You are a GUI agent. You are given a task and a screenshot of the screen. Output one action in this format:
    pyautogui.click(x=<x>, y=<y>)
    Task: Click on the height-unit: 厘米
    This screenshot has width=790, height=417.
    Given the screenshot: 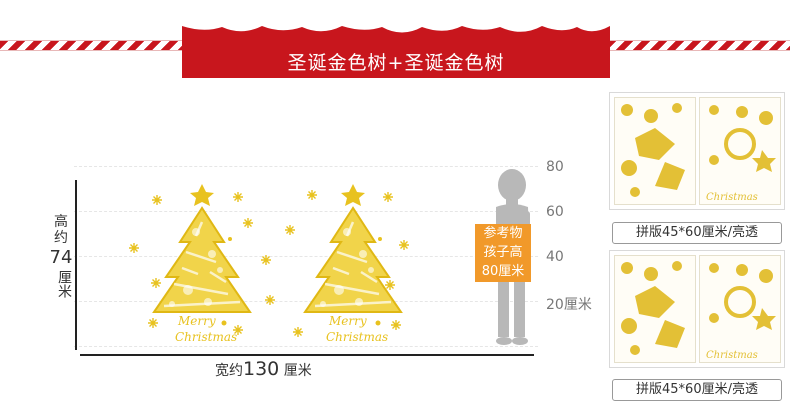 What is the action you would take?
    pyautogui.click(x=64, y=284)
    